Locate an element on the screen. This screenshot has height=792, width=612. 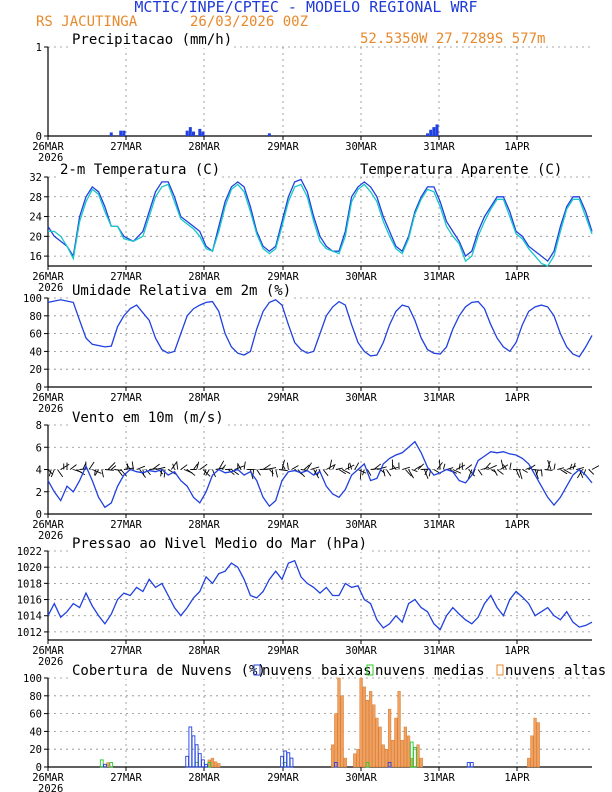
y-tick-label: 1018 is located at coordinates (29, 584).